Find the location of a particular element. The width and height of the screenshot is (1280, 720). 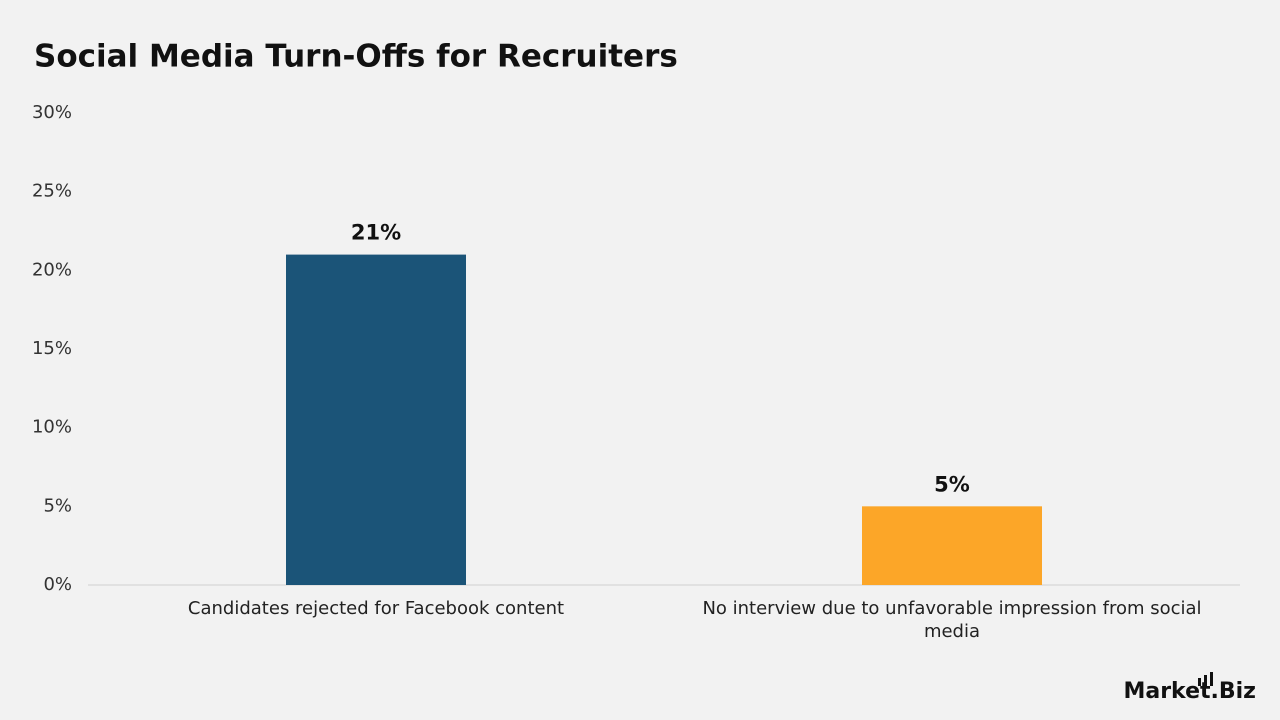

y-tick-label: 25% is located at coordinates (52, 191).